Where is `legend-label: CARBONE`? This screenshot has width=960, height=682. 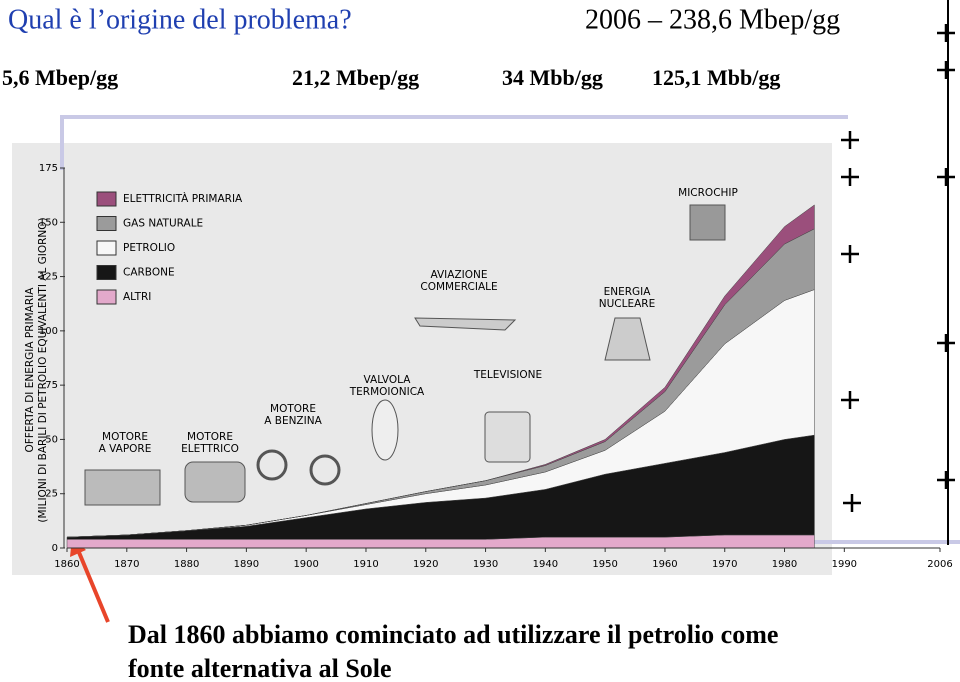 legend-label: CARBONE is located at coordinates (149, 273).